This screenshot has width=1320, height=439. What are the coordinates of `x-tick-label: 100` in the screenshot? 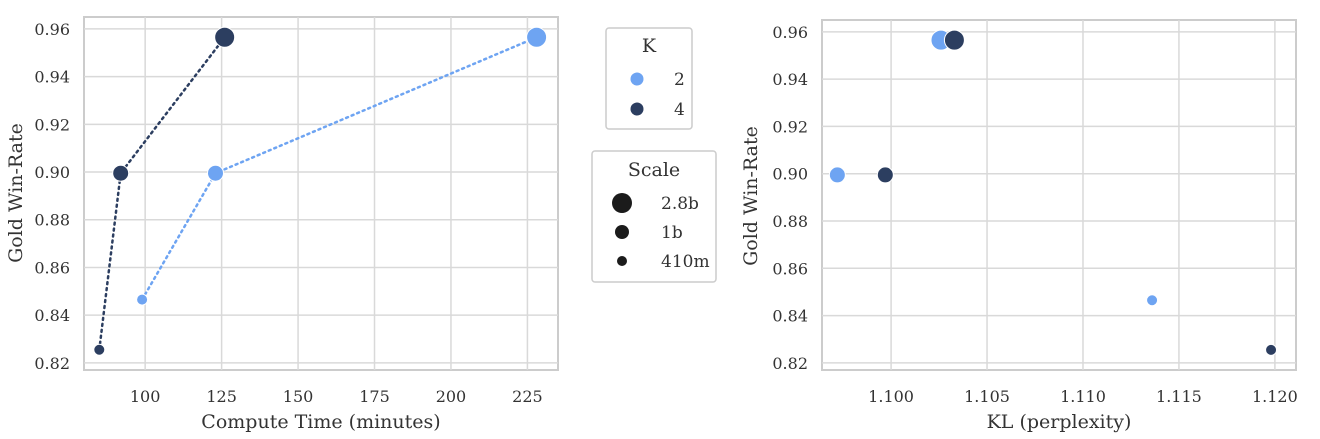 It's located at (145, 396).